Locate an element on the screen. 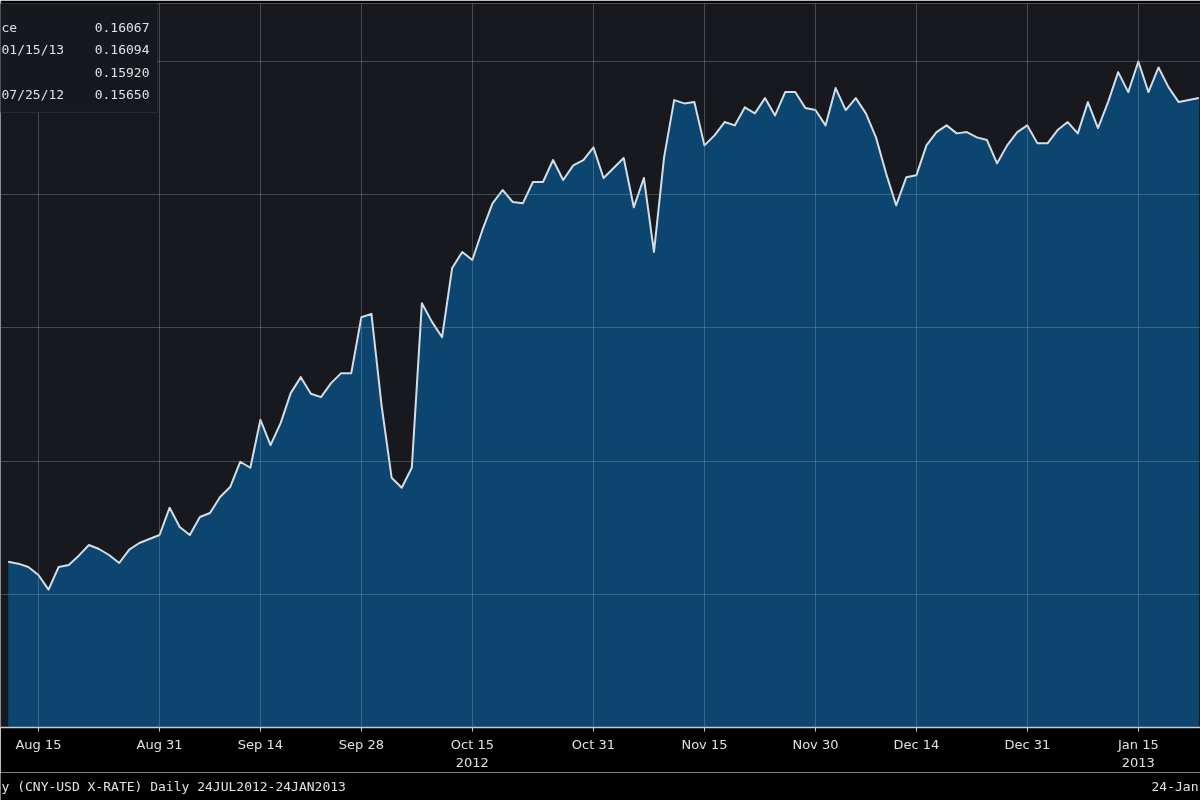  x-tick-label: Jan 15 2013 is located at coordinates (1137, 753).